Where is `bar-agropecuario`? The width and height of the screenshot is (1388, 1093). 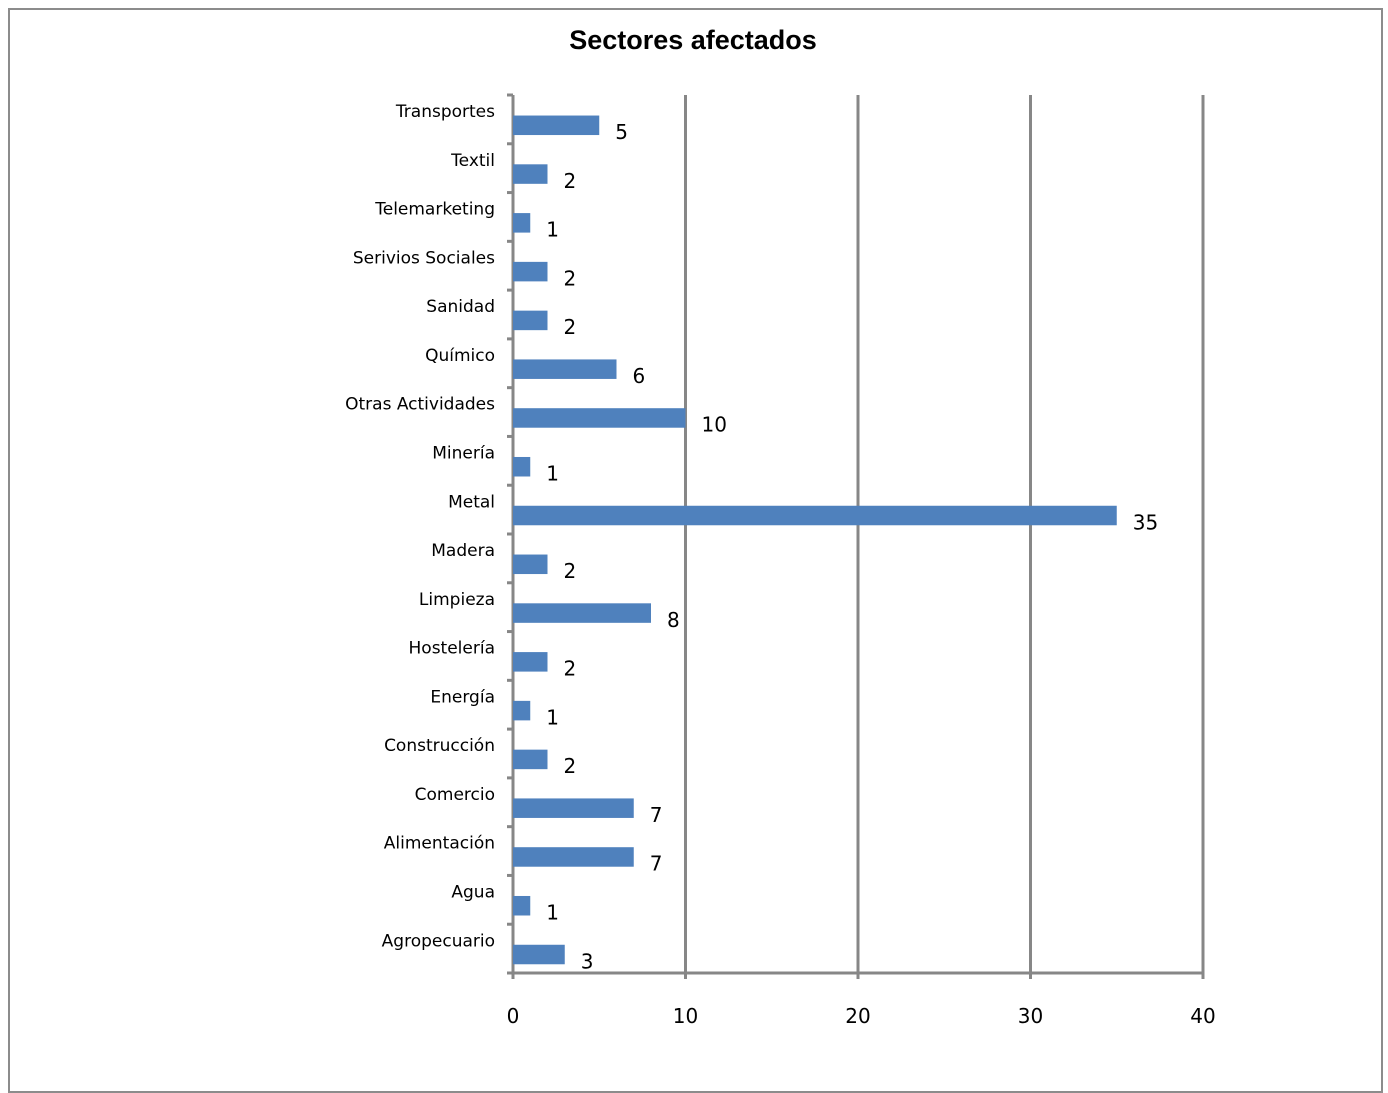 bar-agropecuario is located at coordinates (539, 954).